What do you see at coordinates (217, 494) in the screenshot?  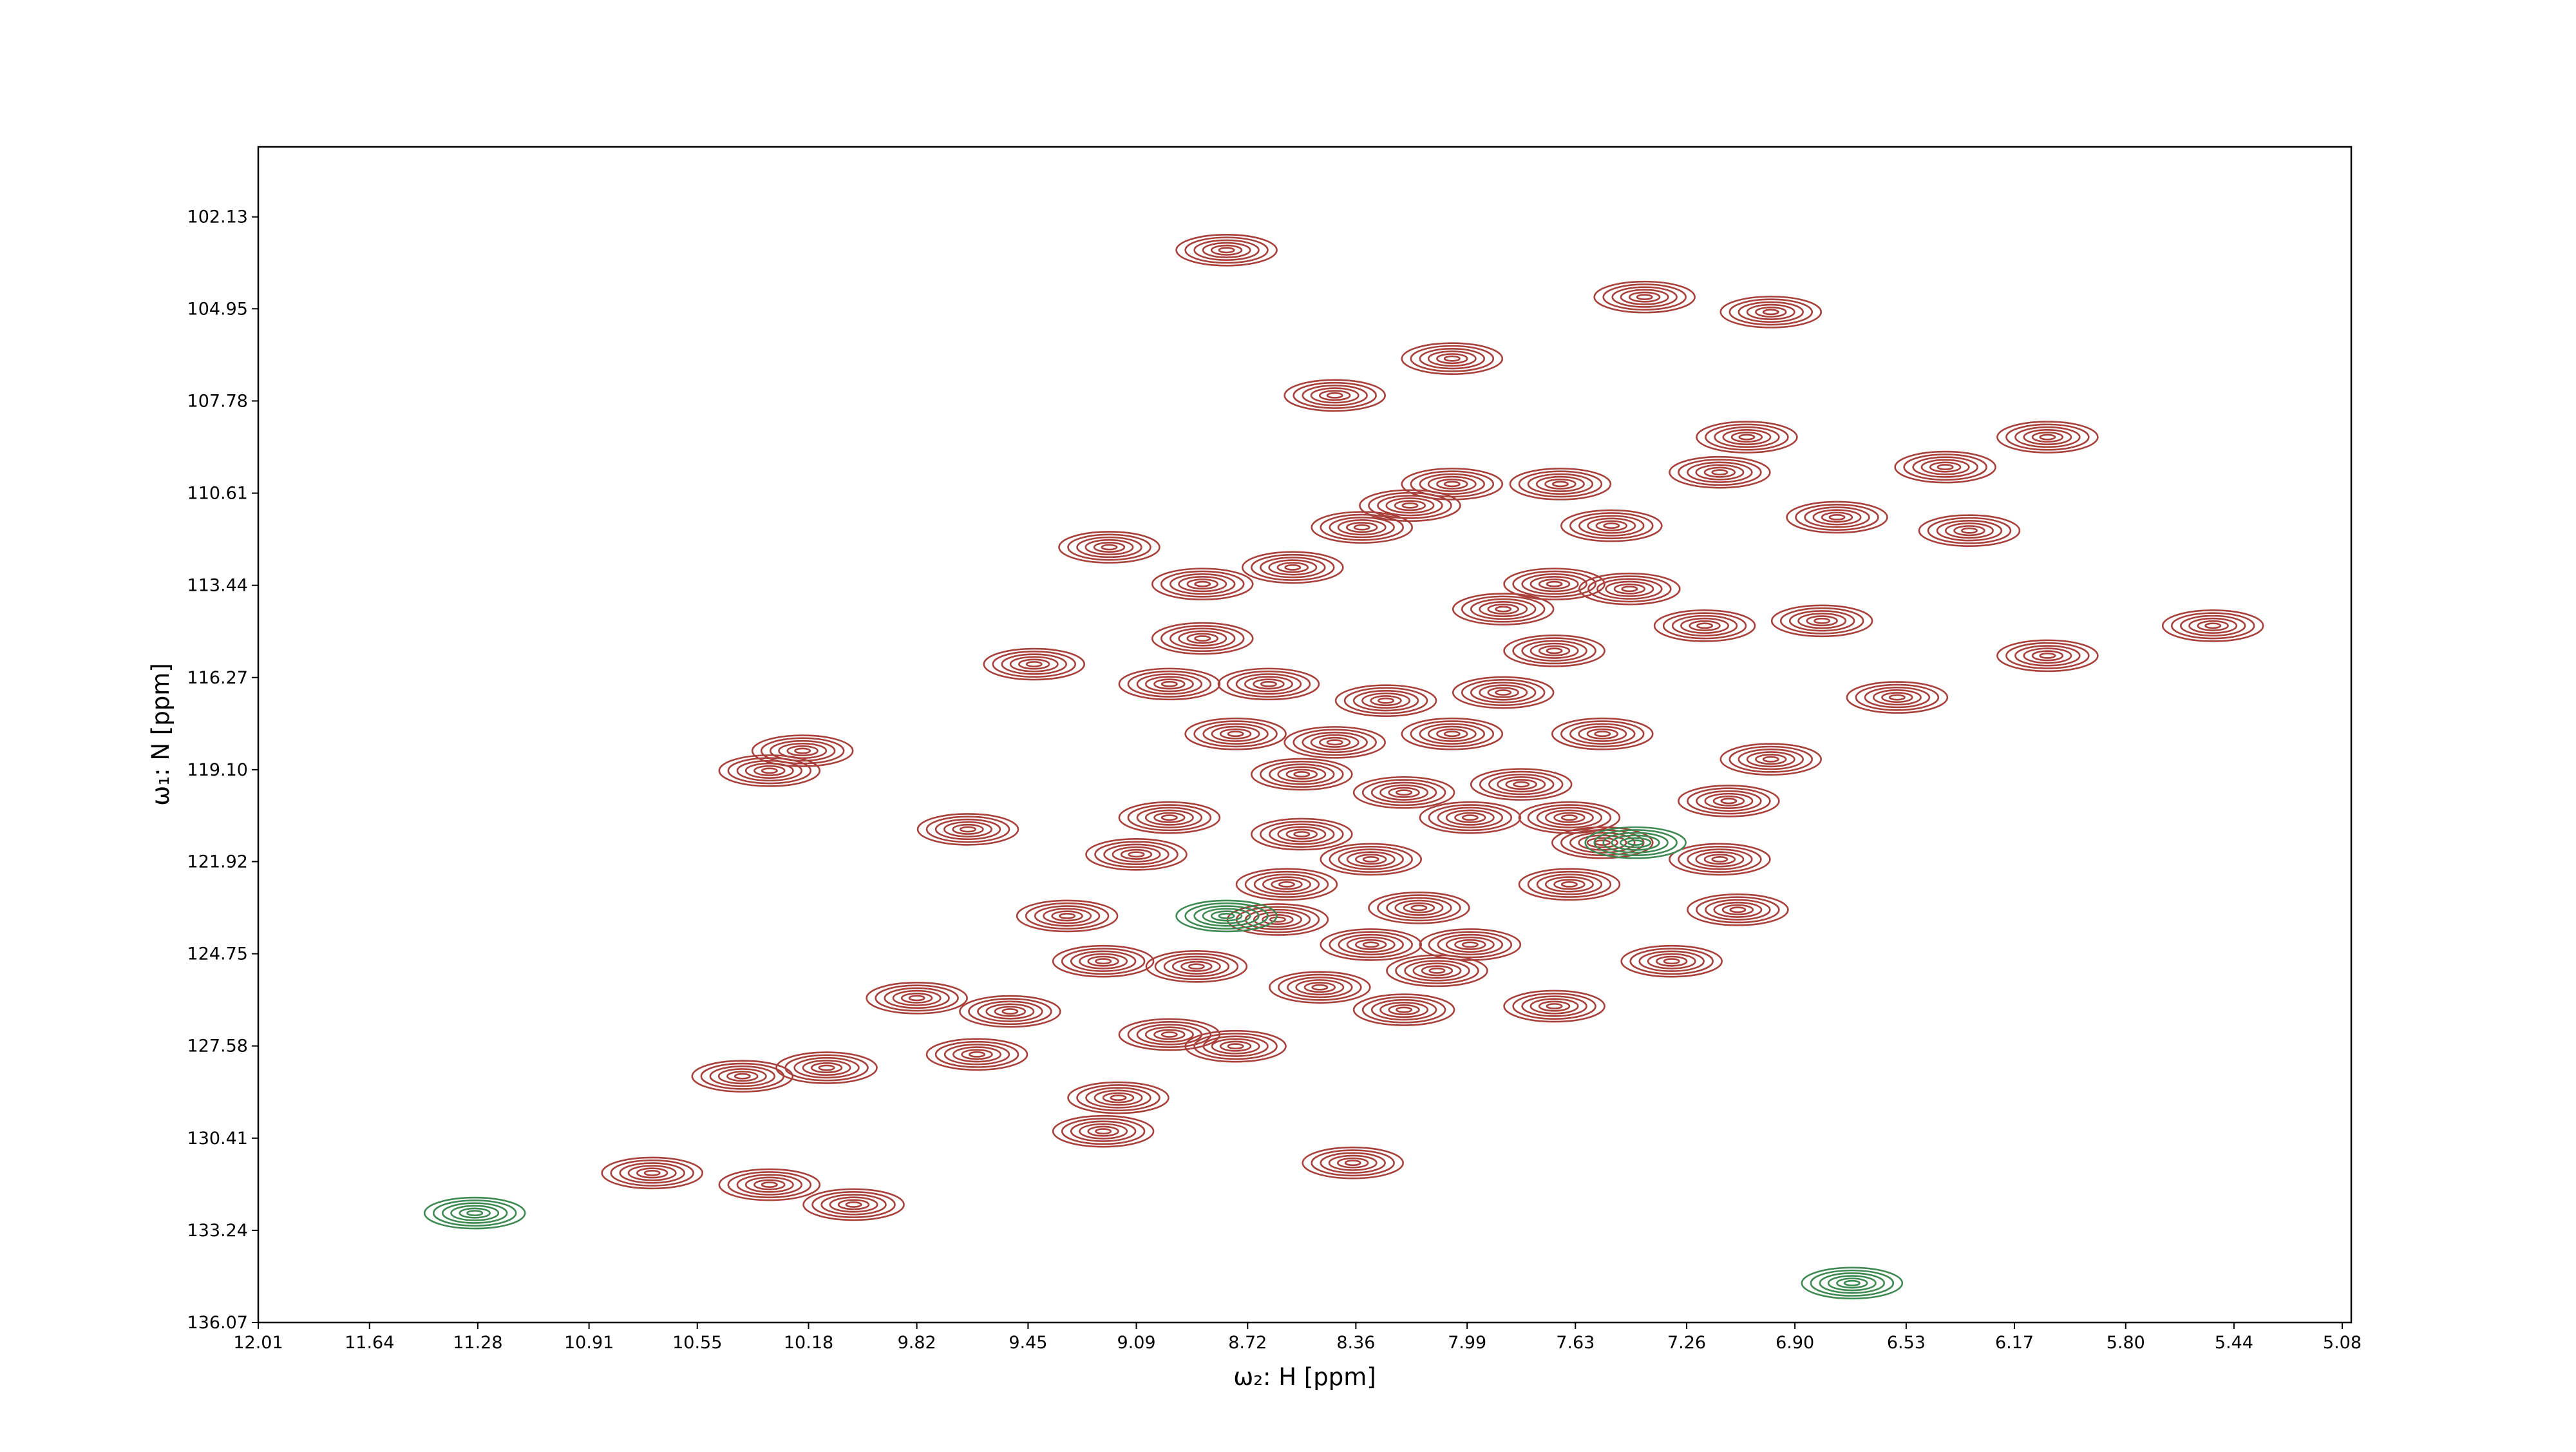 I see `y-tick-label: 110.61` at bounding box center [217, 494].